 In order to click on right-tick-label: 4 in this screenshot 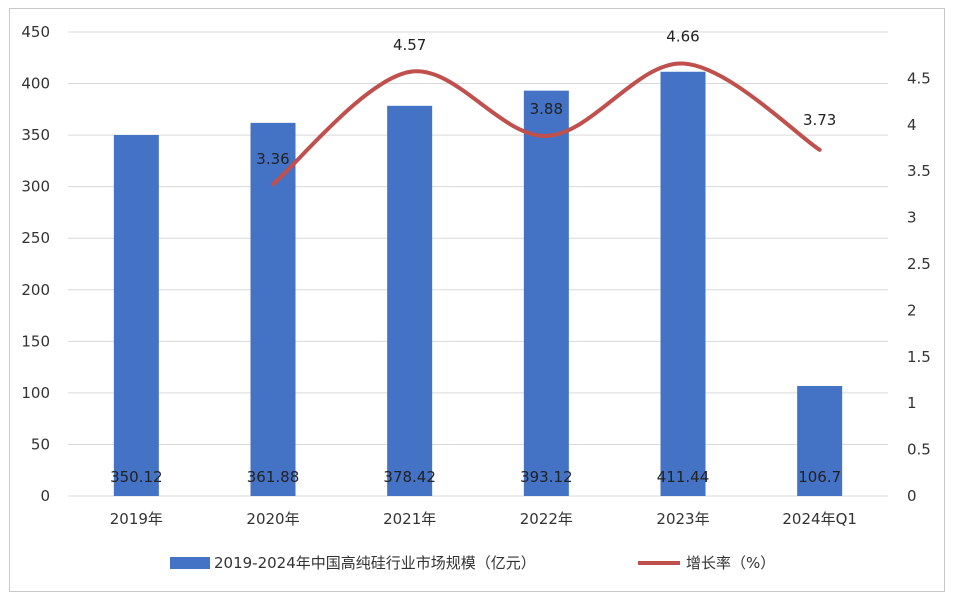, I will do `click(912, 125)`.